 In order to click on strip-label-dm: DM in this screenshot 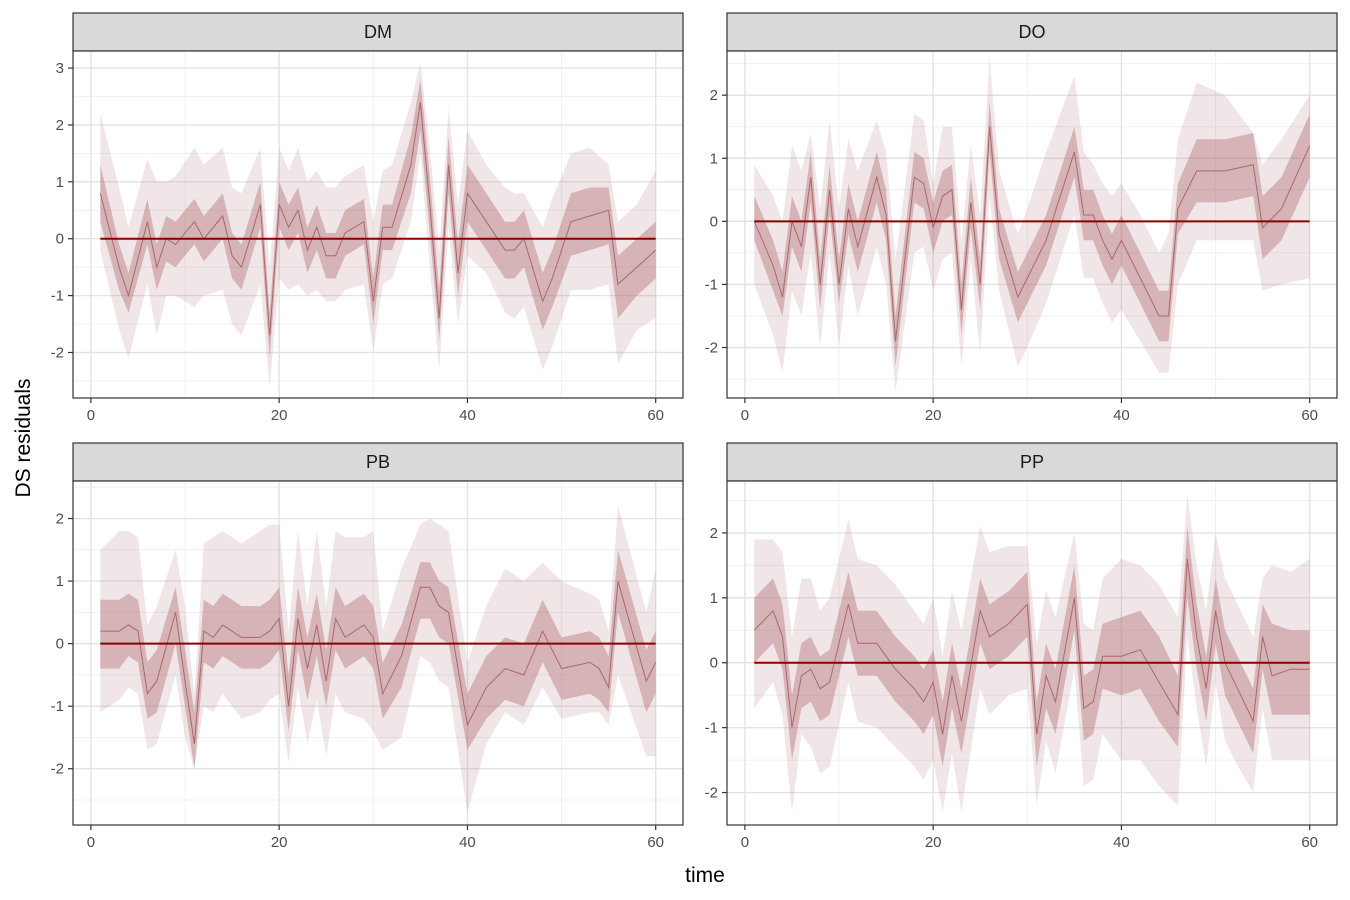, I will do `click(378, 32)`.